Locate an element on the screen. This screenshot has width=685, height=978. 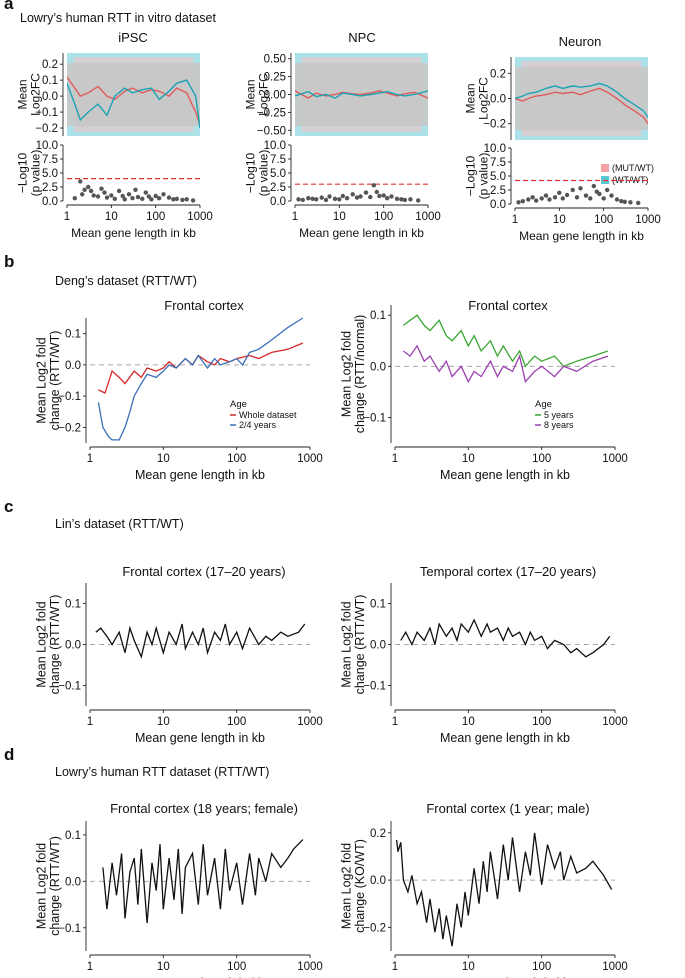
a-npc-fc-plot-area is located at coordinates (361, 94).